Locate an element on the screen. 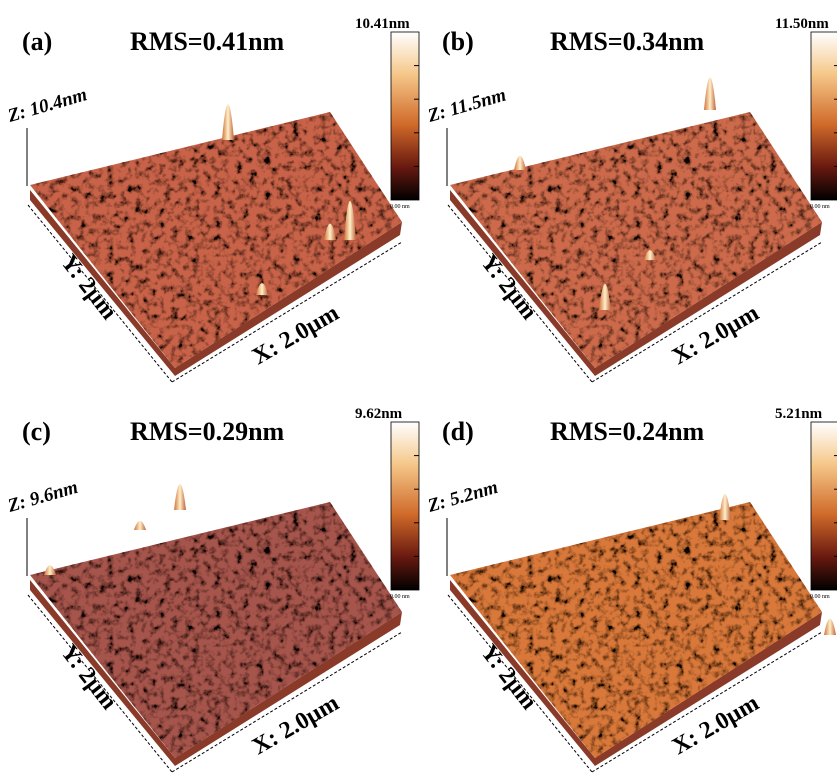  scale-max: 5.21nm is located at coordinates (799, 414).